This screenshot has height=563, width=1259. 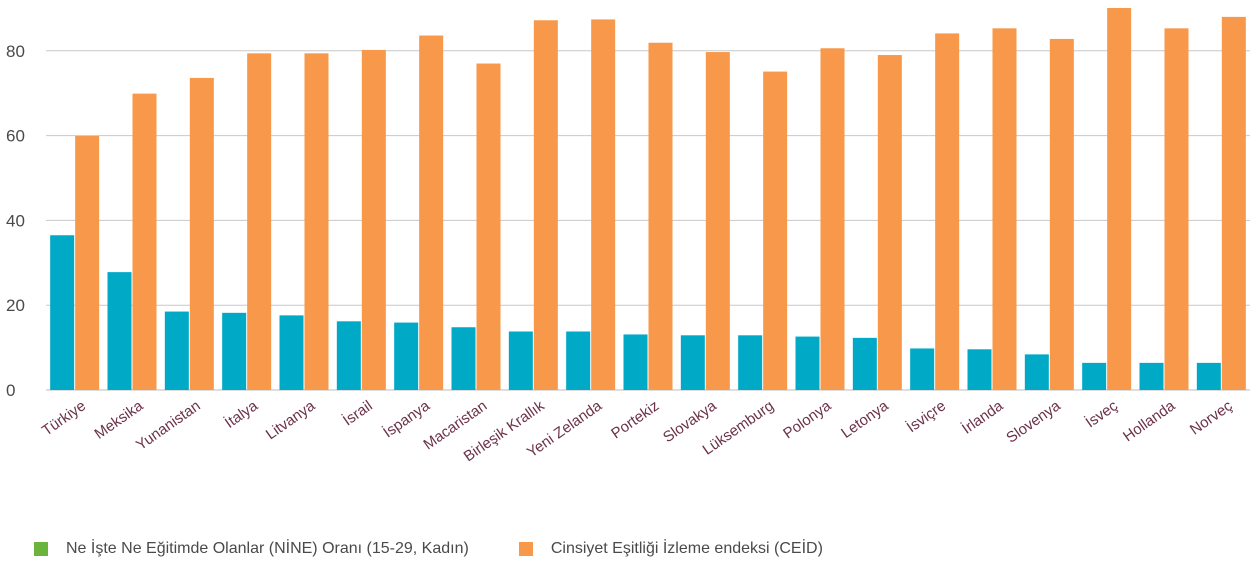 What do you see at coordinates (926, 417) in the screenshot?
I see `x-tick-label: İsviçre` at bounding box center [926, 417].